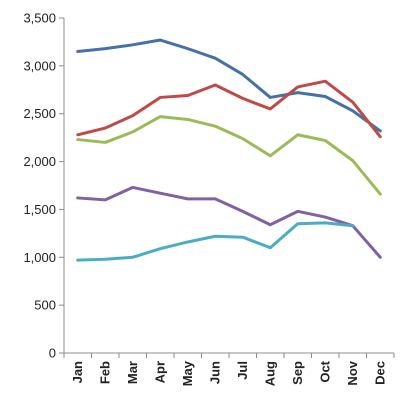 The image size is (404, 404). Describe the element at coordinates (52, 353) in the screenshot. I see `y-tick-label: 0` at that location.